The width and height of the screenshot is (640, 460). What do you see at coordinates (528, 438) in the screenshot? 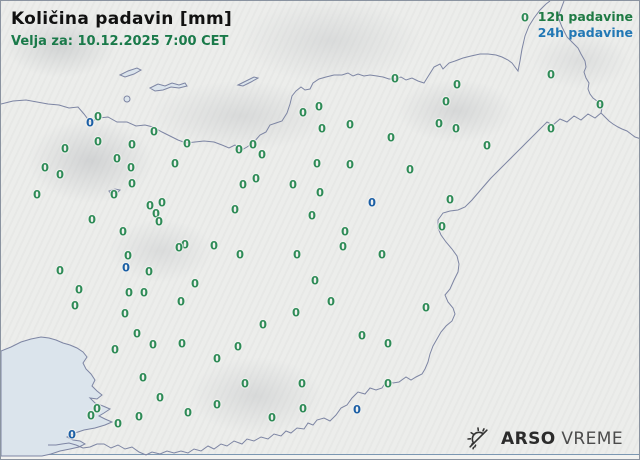
I see `brand-arso: ARSO` at bounding box center [528, 438].